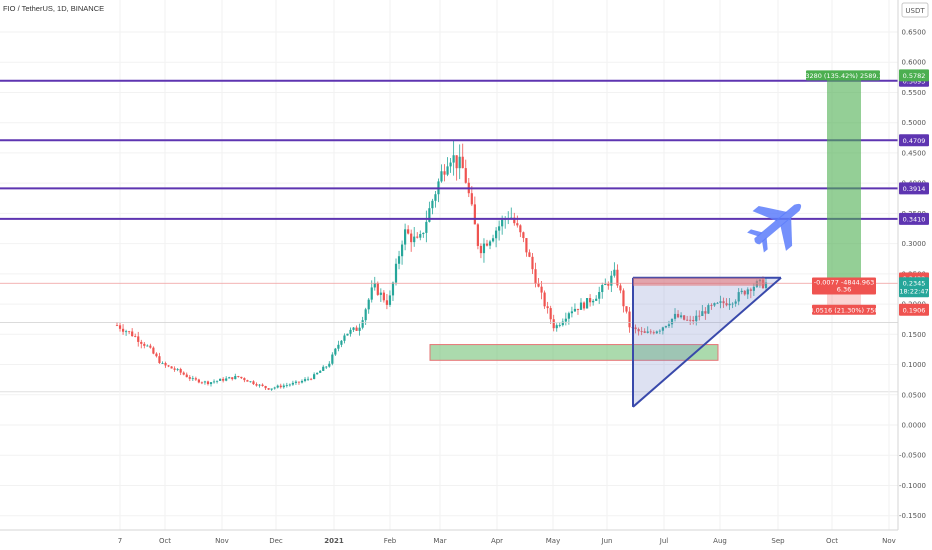 This screenshot has width=932, height=550. I want to click on y-tick-label: 0.5500, so click(914, 93).